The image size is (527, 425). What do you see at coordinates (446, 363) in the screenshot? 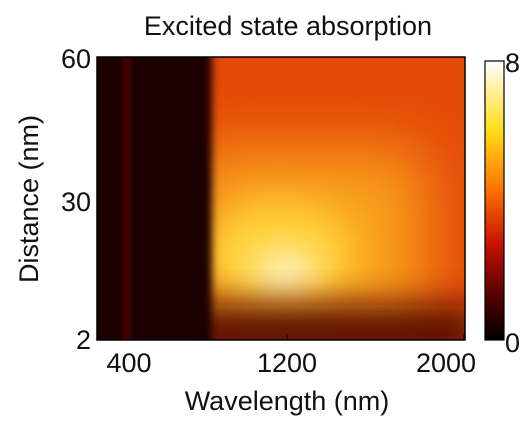
I see `x-tick-label-2000: 2000` at bounding box center [446, 363].